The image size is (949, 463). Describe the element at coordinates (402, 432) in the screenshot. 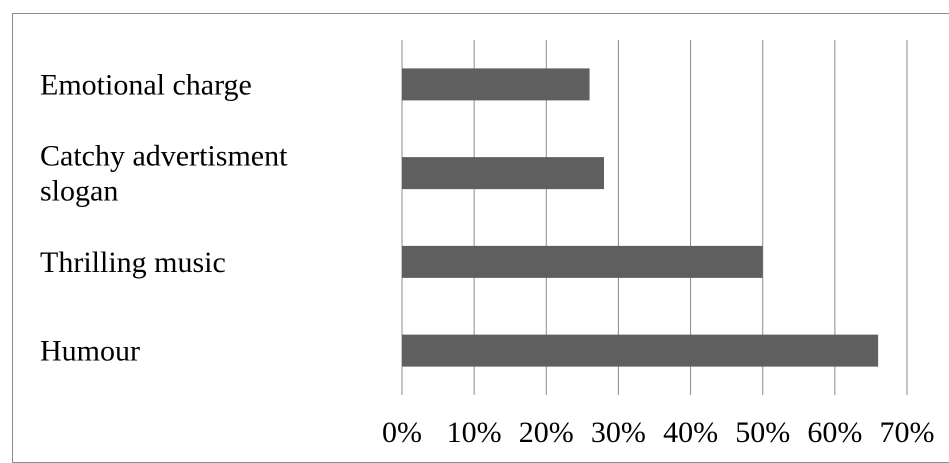

I see `x-tick-label-0: 0%` at that location.